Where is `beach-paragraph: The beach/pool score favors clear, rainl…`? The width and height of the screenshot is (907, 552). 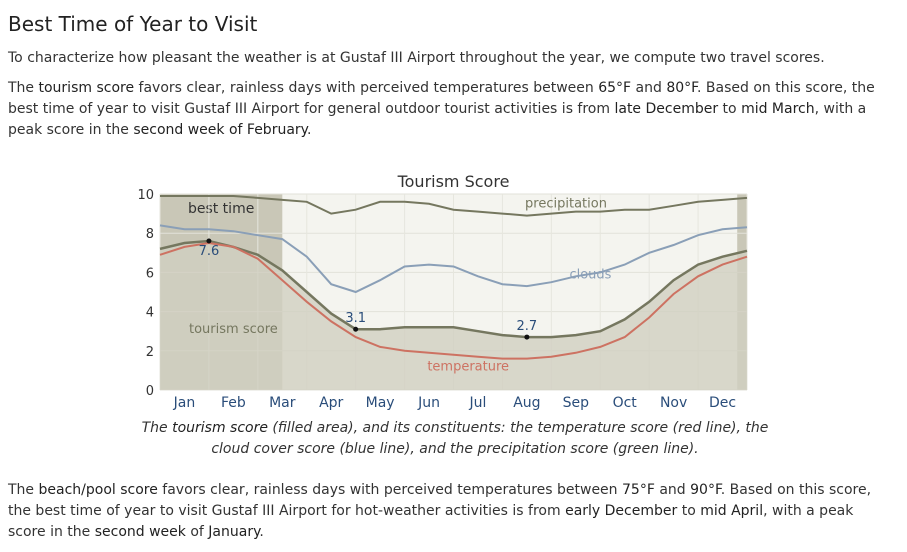 beach-paragraph: The beach/pool score favors clear, rainl… is located at coordinates (450, 511).